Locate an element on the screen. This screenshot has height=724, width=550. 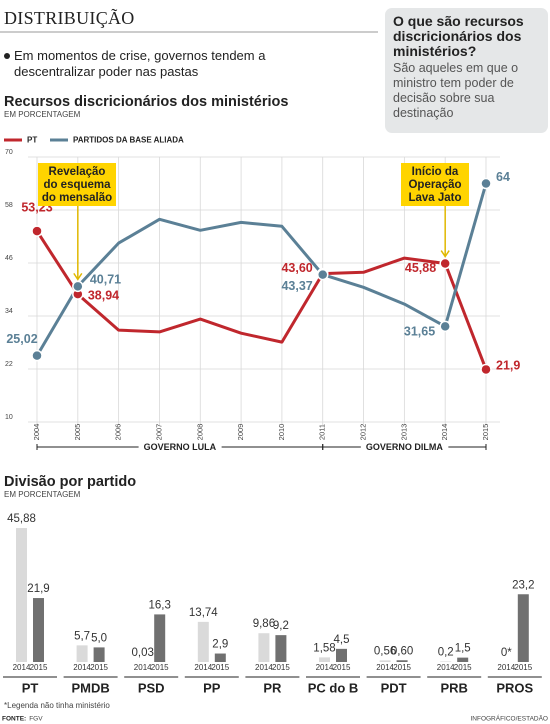
value-label: 43,60 is located at coordinates (296, 268).